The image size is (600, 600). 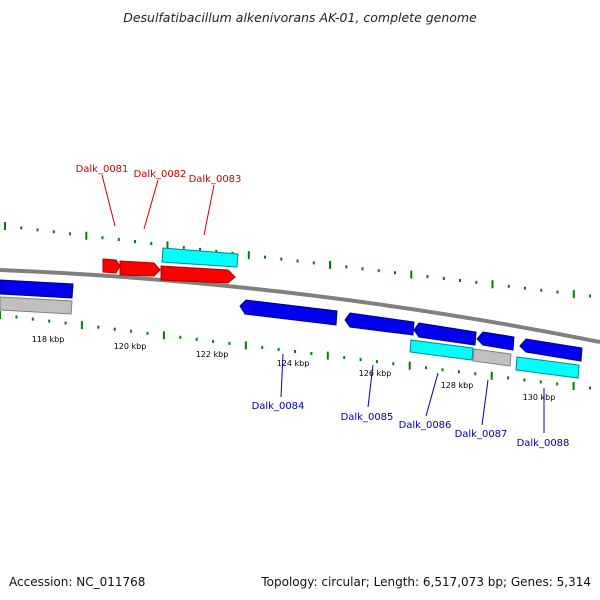 I want to click on gene-box-dalk-0088-cyan, so click(x=547, y=367).